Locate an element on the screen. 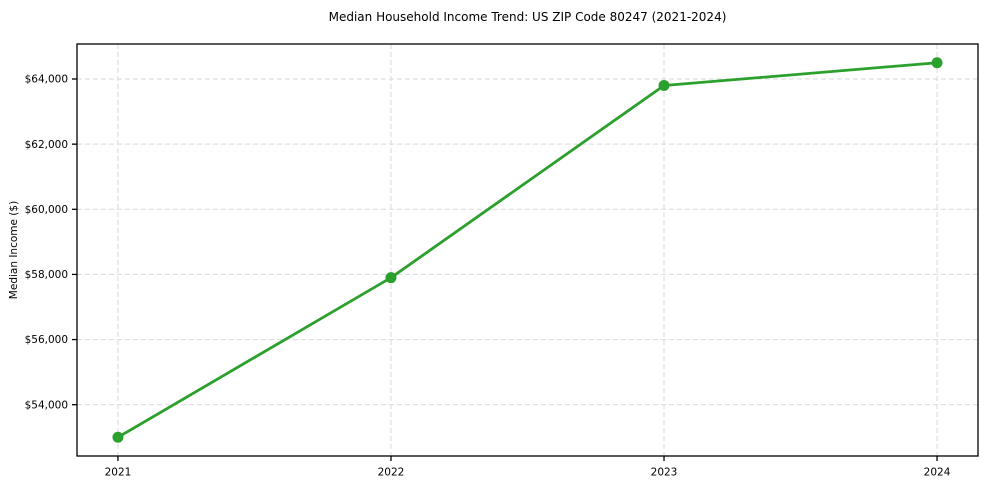 The width and height of the screenshot is (989, 490). x-tick-label: 2021 is located at coordinates (118, 472).